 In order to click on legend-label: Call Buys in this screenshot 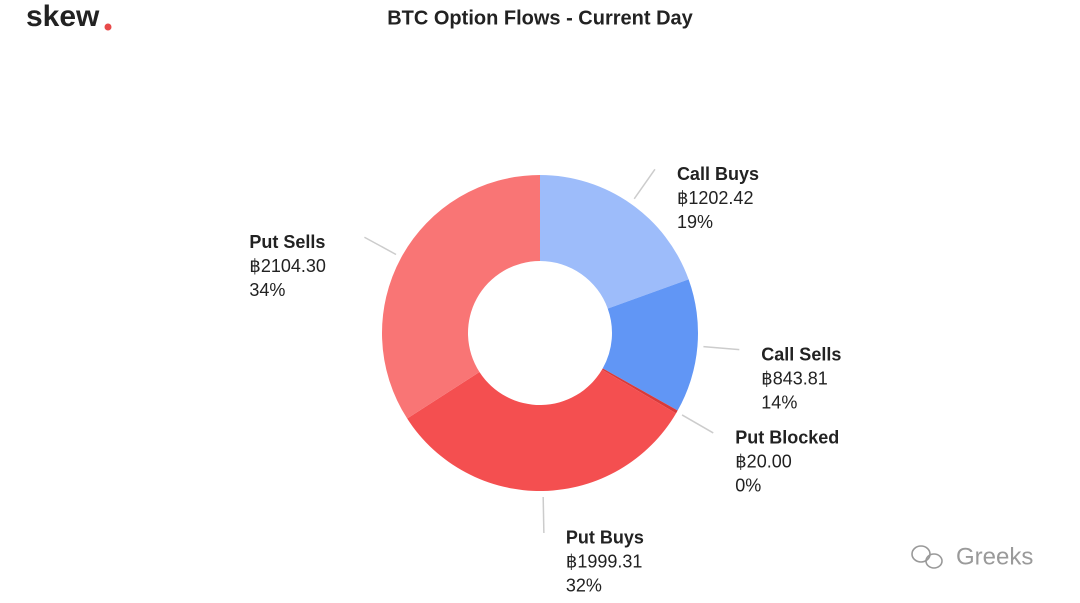, I will do `click(718, 174)`.